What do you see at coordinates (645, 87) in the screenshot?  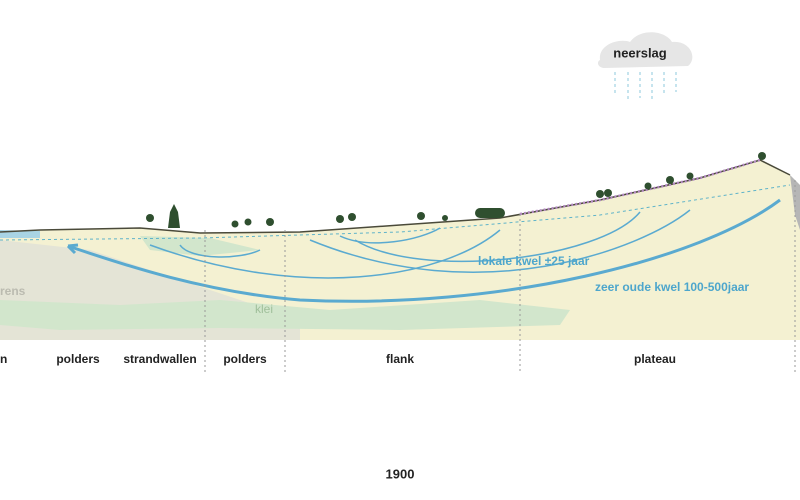 I see `rain` at bounding box center [645, 87].